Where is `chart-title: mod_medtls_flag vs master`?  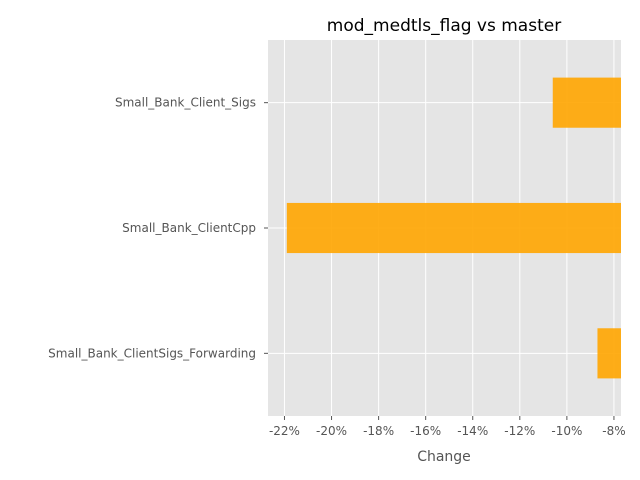
chart-title: mod_medtls_flag vs master is located at coordinates (444, 26).